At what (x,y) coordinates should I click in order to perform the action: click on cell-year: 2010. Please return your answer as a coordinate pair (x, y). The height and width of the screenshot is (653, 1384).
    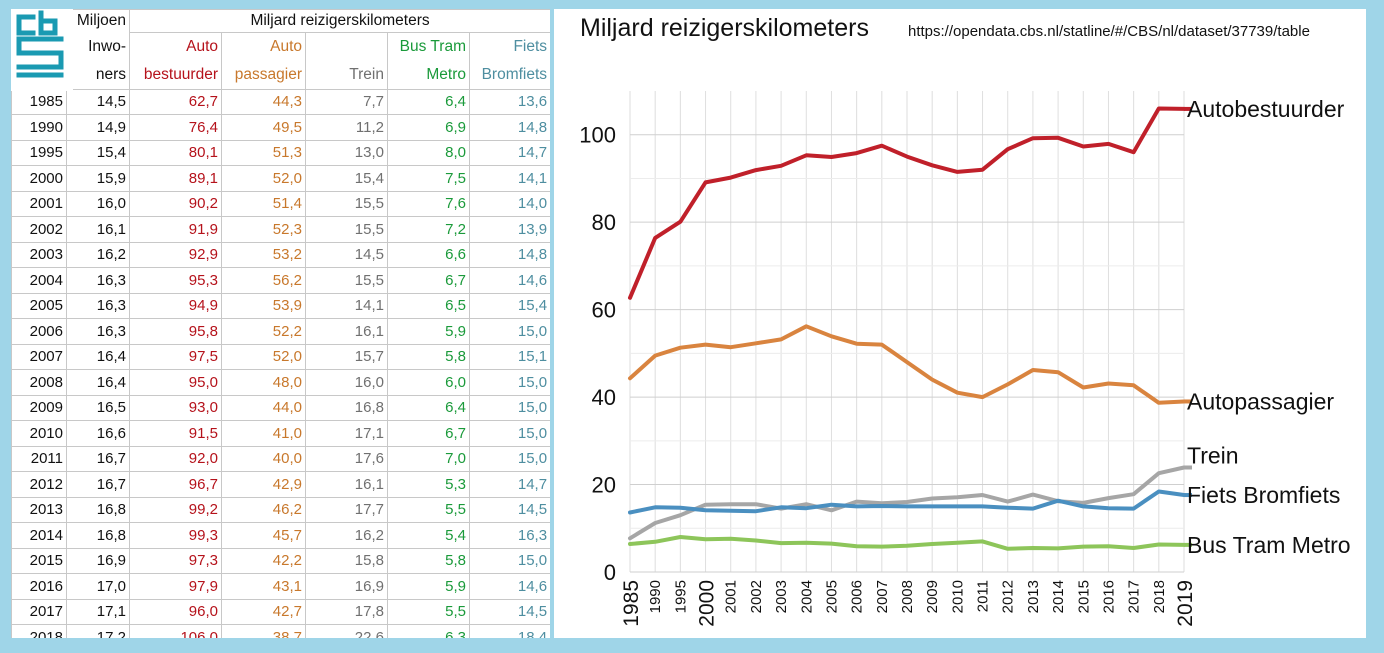
    Looking at the image, I should click on (39, 433).